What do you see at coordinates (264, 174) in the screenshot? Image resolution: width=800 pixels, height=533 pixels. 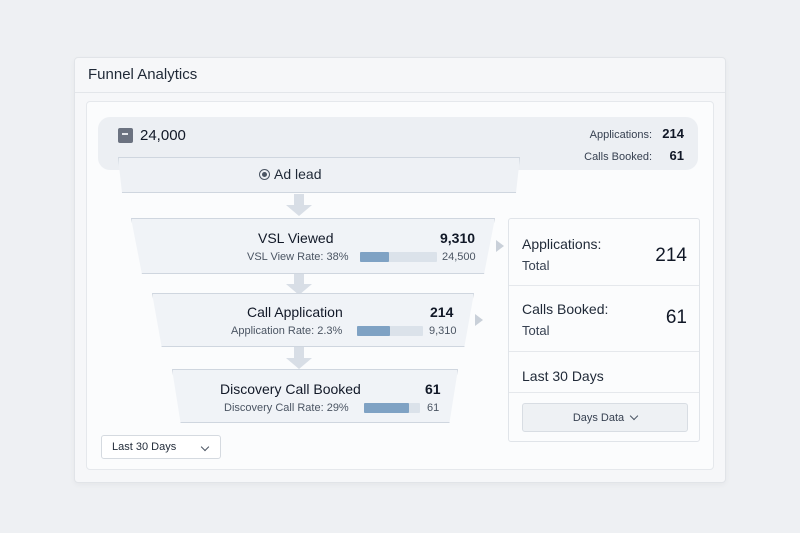 I see `radio-icon` at bounding box center [264, 174].